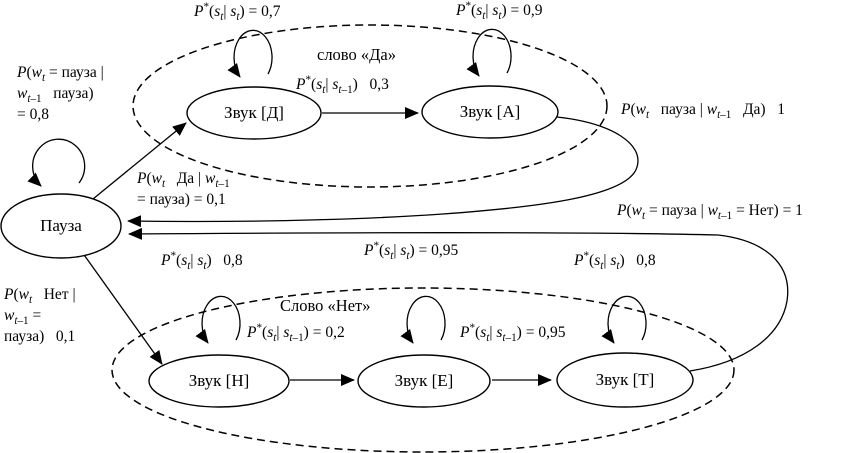 This screenshot has width=846, height=453. Describe the element at coordinates (122, 308) in the screenshot. I see `transition-pause-to-n` at that location.